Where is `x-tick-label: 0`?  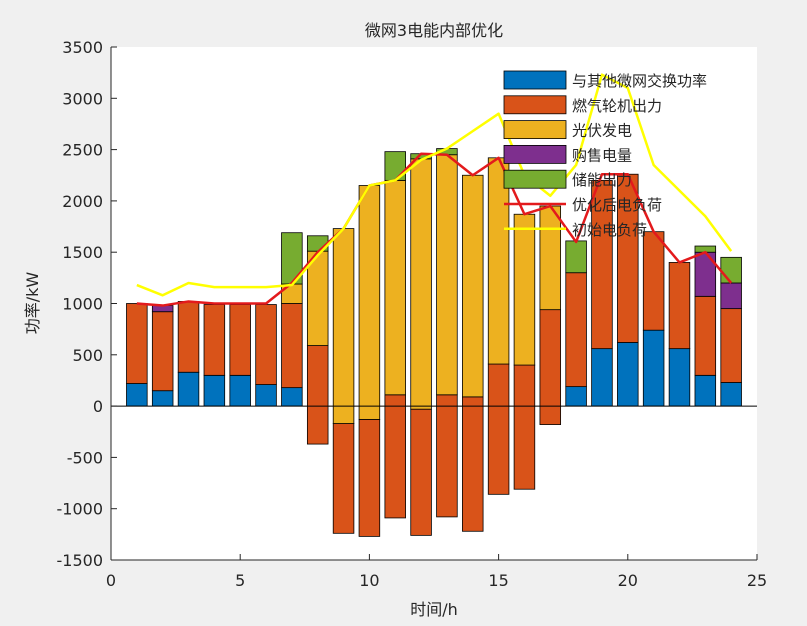
x-tick-label: 0 is located at coordinates (111, 580).